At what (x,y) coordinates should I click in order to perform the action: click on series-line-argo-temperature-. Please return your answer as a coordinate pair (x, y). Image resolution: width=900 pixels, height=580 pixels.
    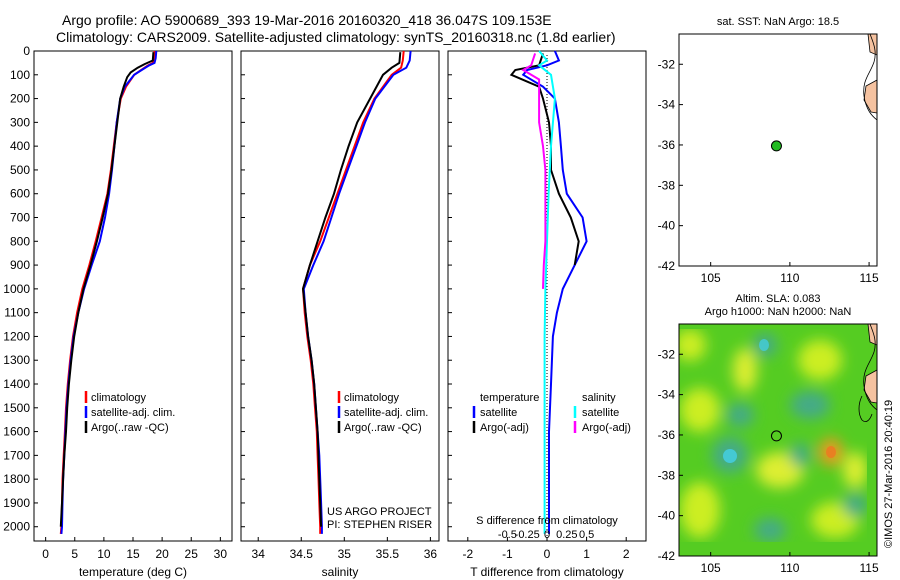
    Looking at the image, I should click on (544, 159).